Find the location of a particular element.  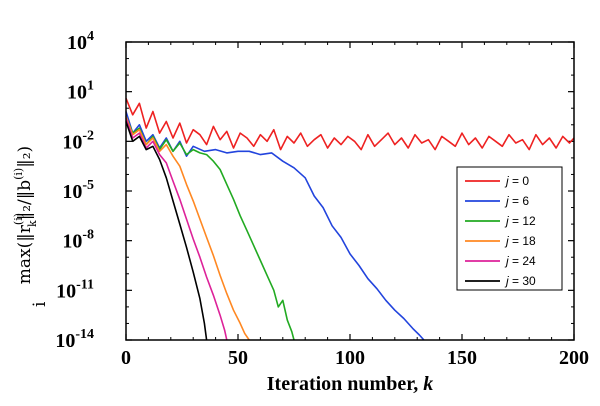

x-title-text: Iteration number, is located at coordinates (345, 384).